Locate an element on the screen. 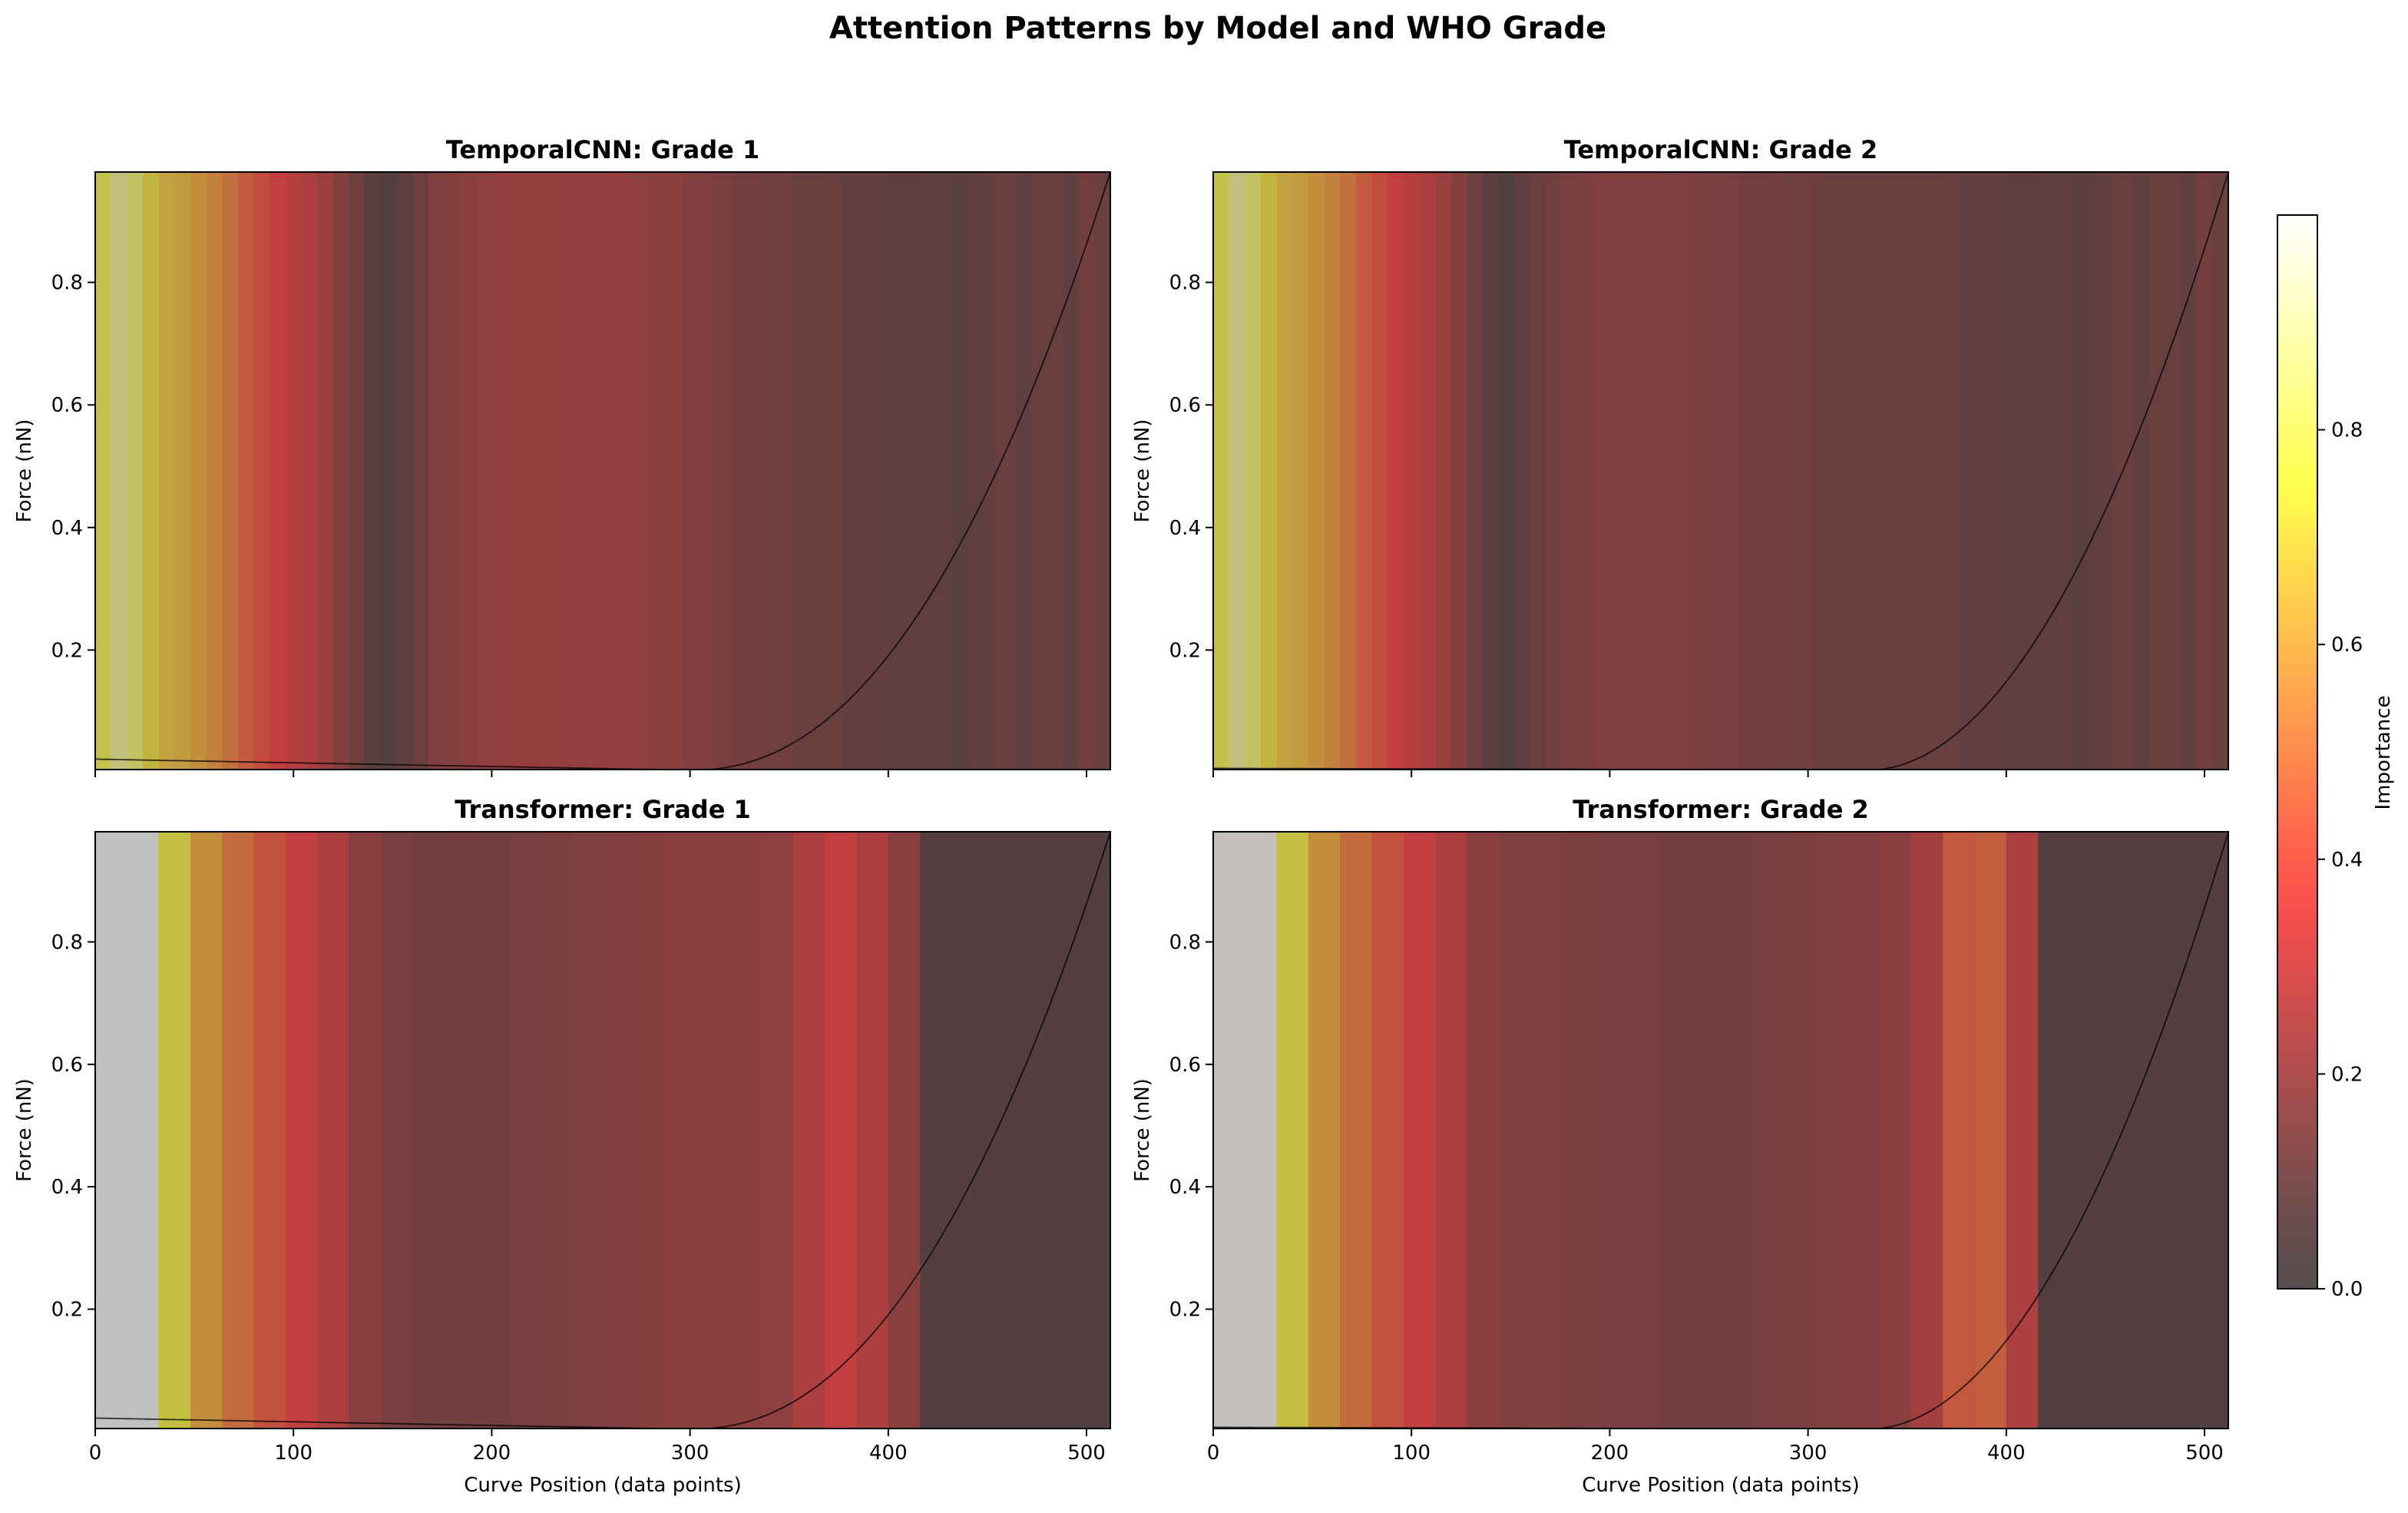  x-tick-label: 500 is located at coordinates (1086, 1453).